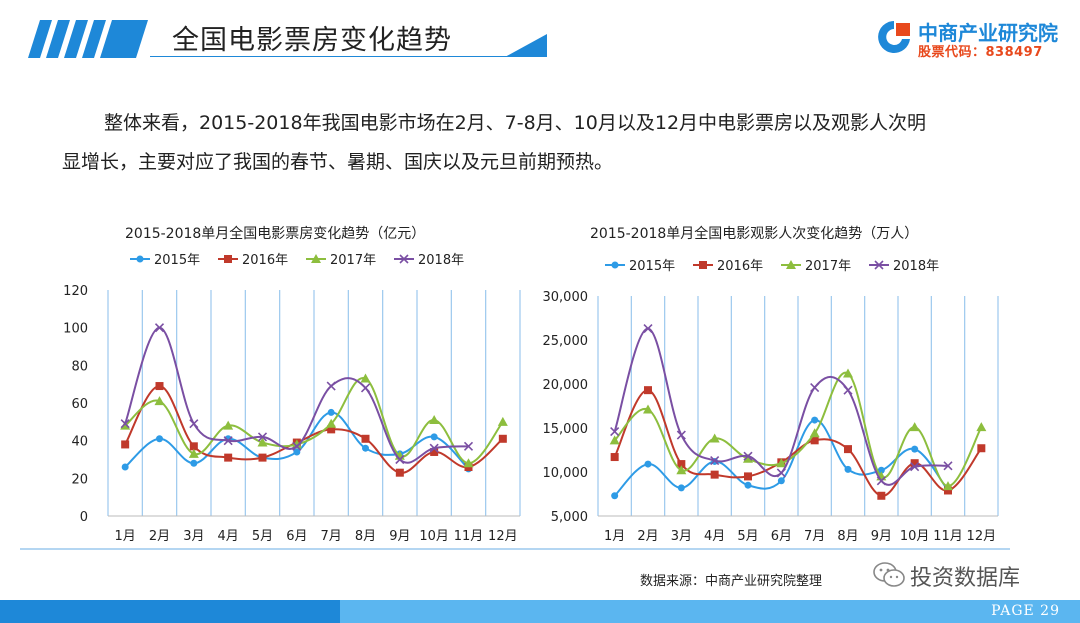  I want to click on chart1-x-tick: 8月, so click(365, 536).